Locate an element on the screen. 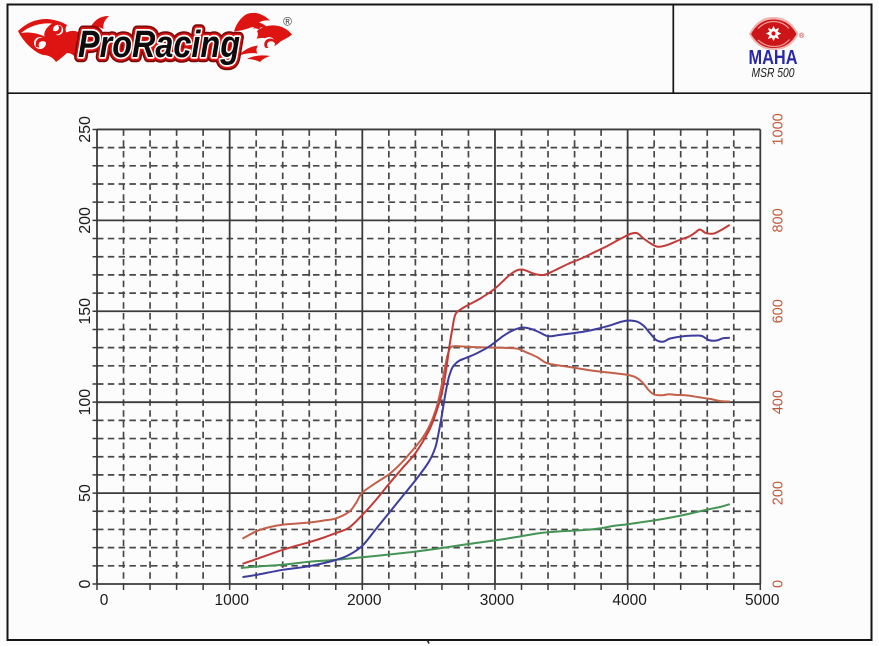 The height and width of the screenshot is (646, 879). svg-text: 5000 is located at coordinates (762, 600).